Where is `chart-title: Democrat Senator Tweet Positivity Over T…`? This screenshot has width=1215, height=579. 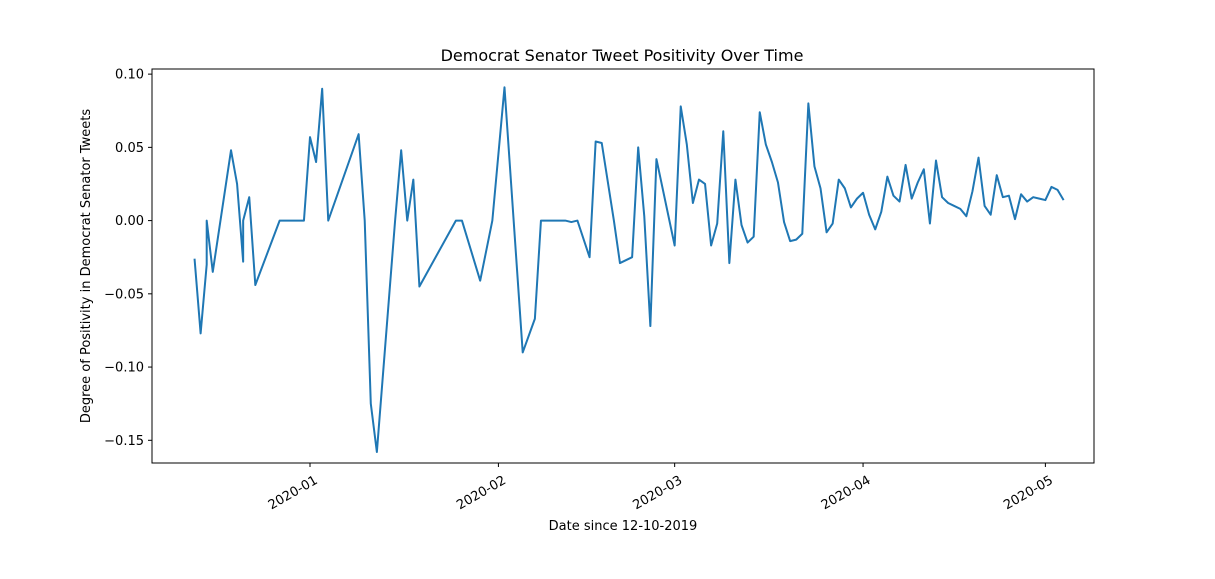
chart-title: Democrat Senator Tweet Positivity Over T… is located at coordinates (622, 55).